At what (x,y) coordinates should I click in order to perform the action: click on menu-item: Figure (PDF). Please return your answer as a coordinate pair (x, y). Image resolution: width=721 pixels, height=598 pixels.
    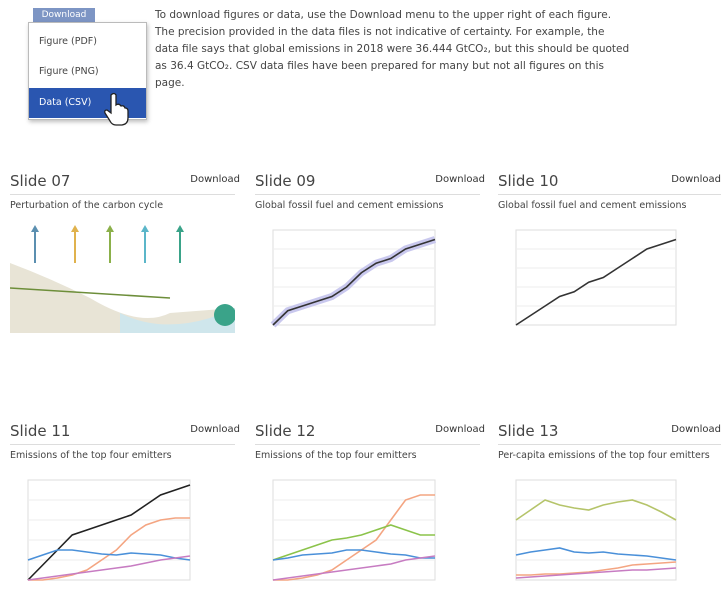
    Looking at the image, I should click on (68, 41).